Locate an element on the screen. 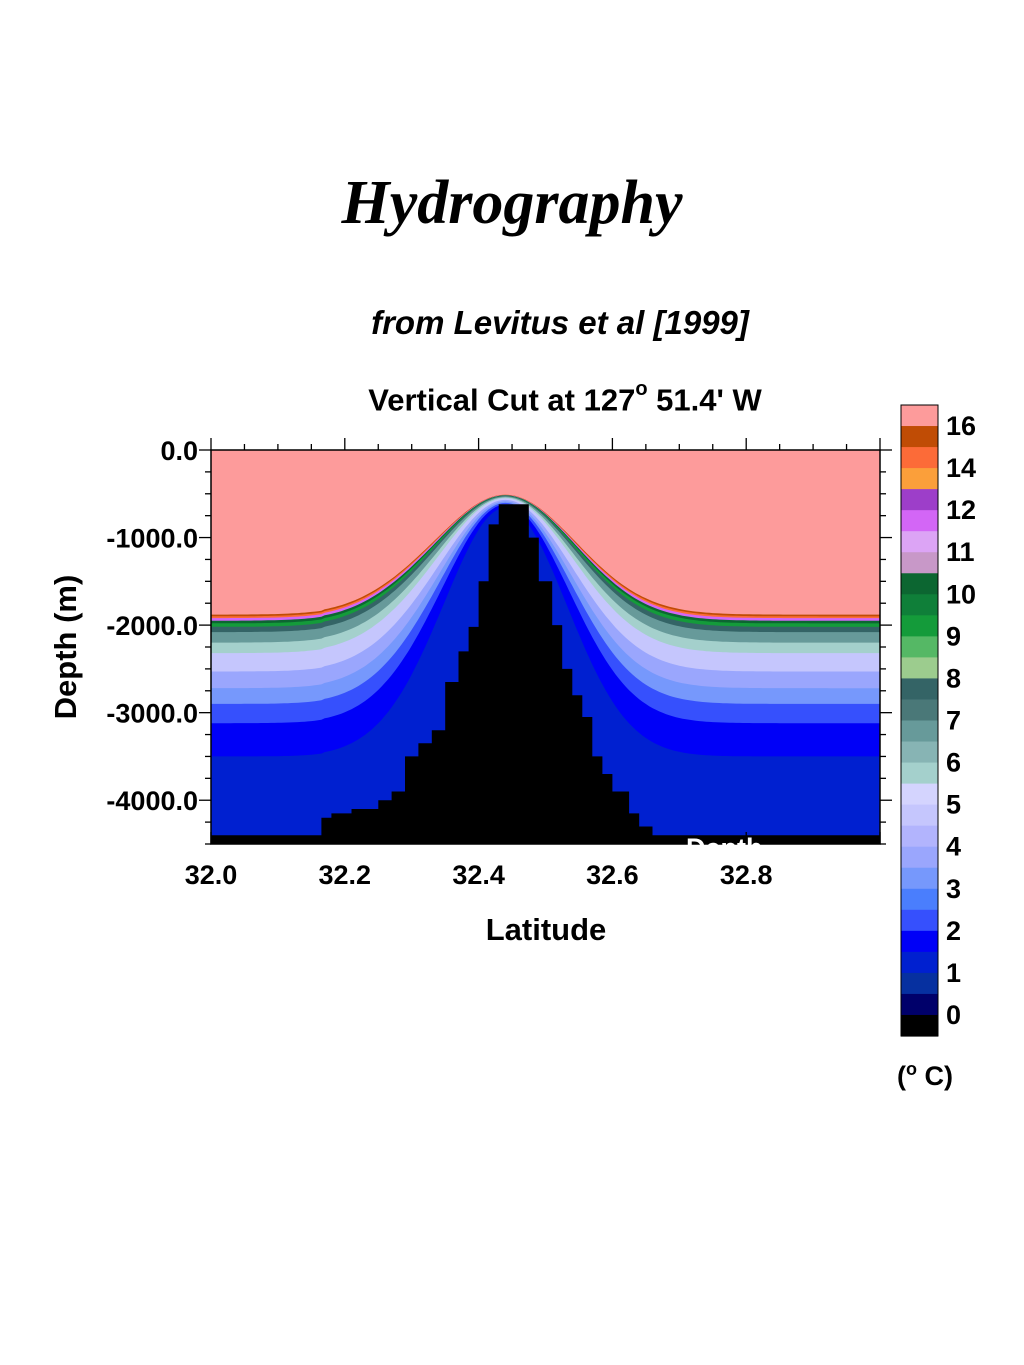 The width and height of the screenshot is (1024, 1365). x-tick-label: 32.0 is located at coordinates (211, 875).